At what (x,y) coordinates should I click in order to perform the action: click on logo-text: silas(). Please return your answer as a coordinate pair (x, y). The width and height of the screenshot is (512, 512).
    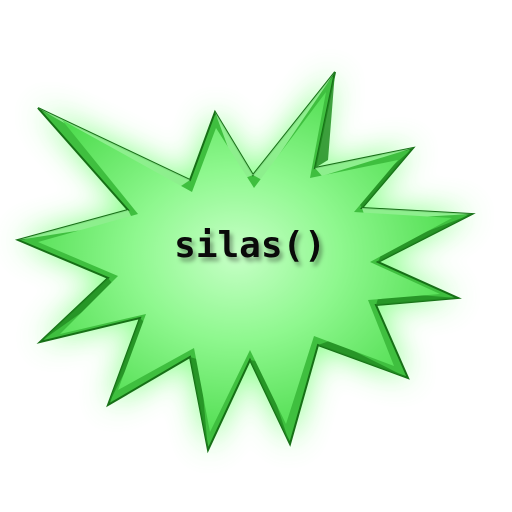
    Looking at the image, I should click on (250, 245).